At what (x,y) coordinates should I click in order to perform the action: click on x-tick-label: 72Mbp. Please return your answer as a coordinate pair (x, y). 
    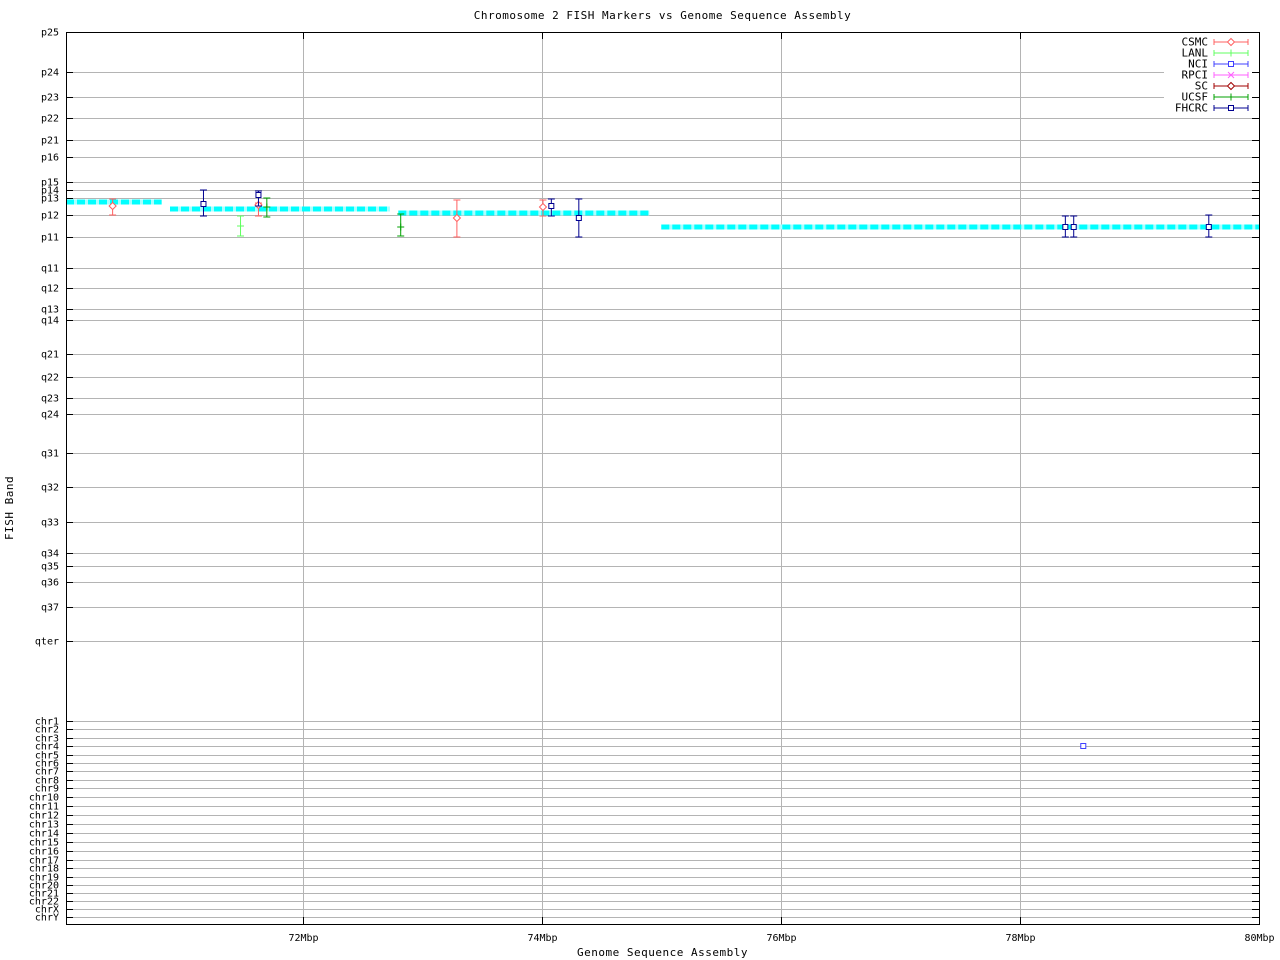
    Looking at the image, I should click on (303, 938).